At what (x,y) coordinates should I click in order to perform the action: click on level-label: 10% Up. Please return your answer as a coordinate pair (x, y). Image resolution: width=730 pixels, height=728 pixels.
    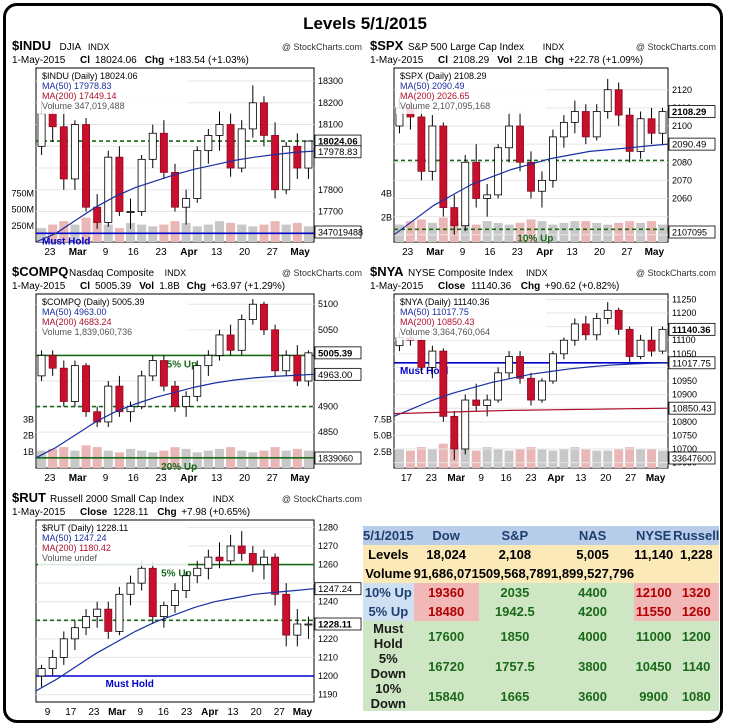
    Looking at the image, I should click on (535, 238).